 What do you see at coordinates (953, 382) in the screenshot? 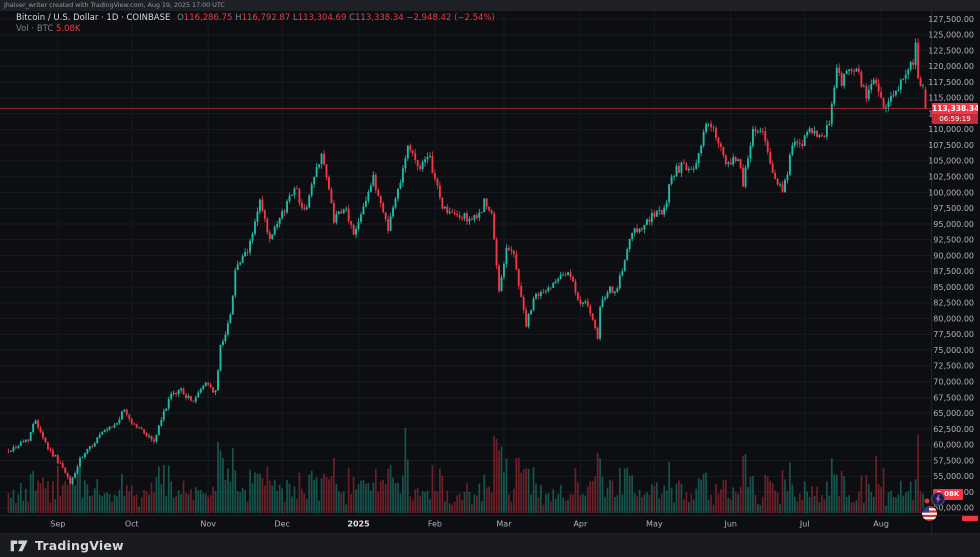
I see `svg-text: 70,000.00` at bounding box center [953, 382].